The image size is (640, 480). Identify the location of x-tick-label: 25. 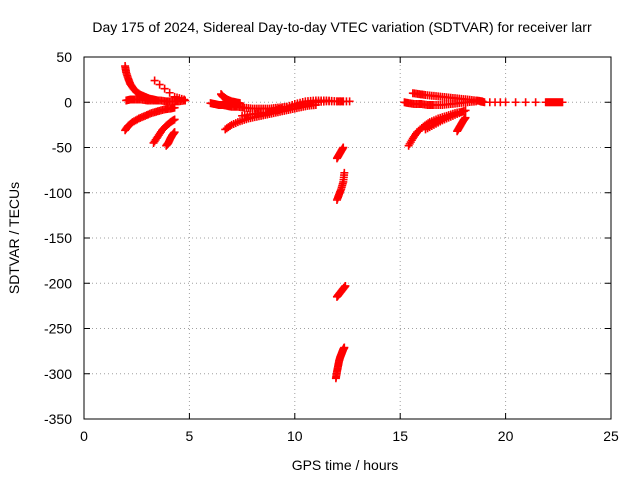
(611, 436).